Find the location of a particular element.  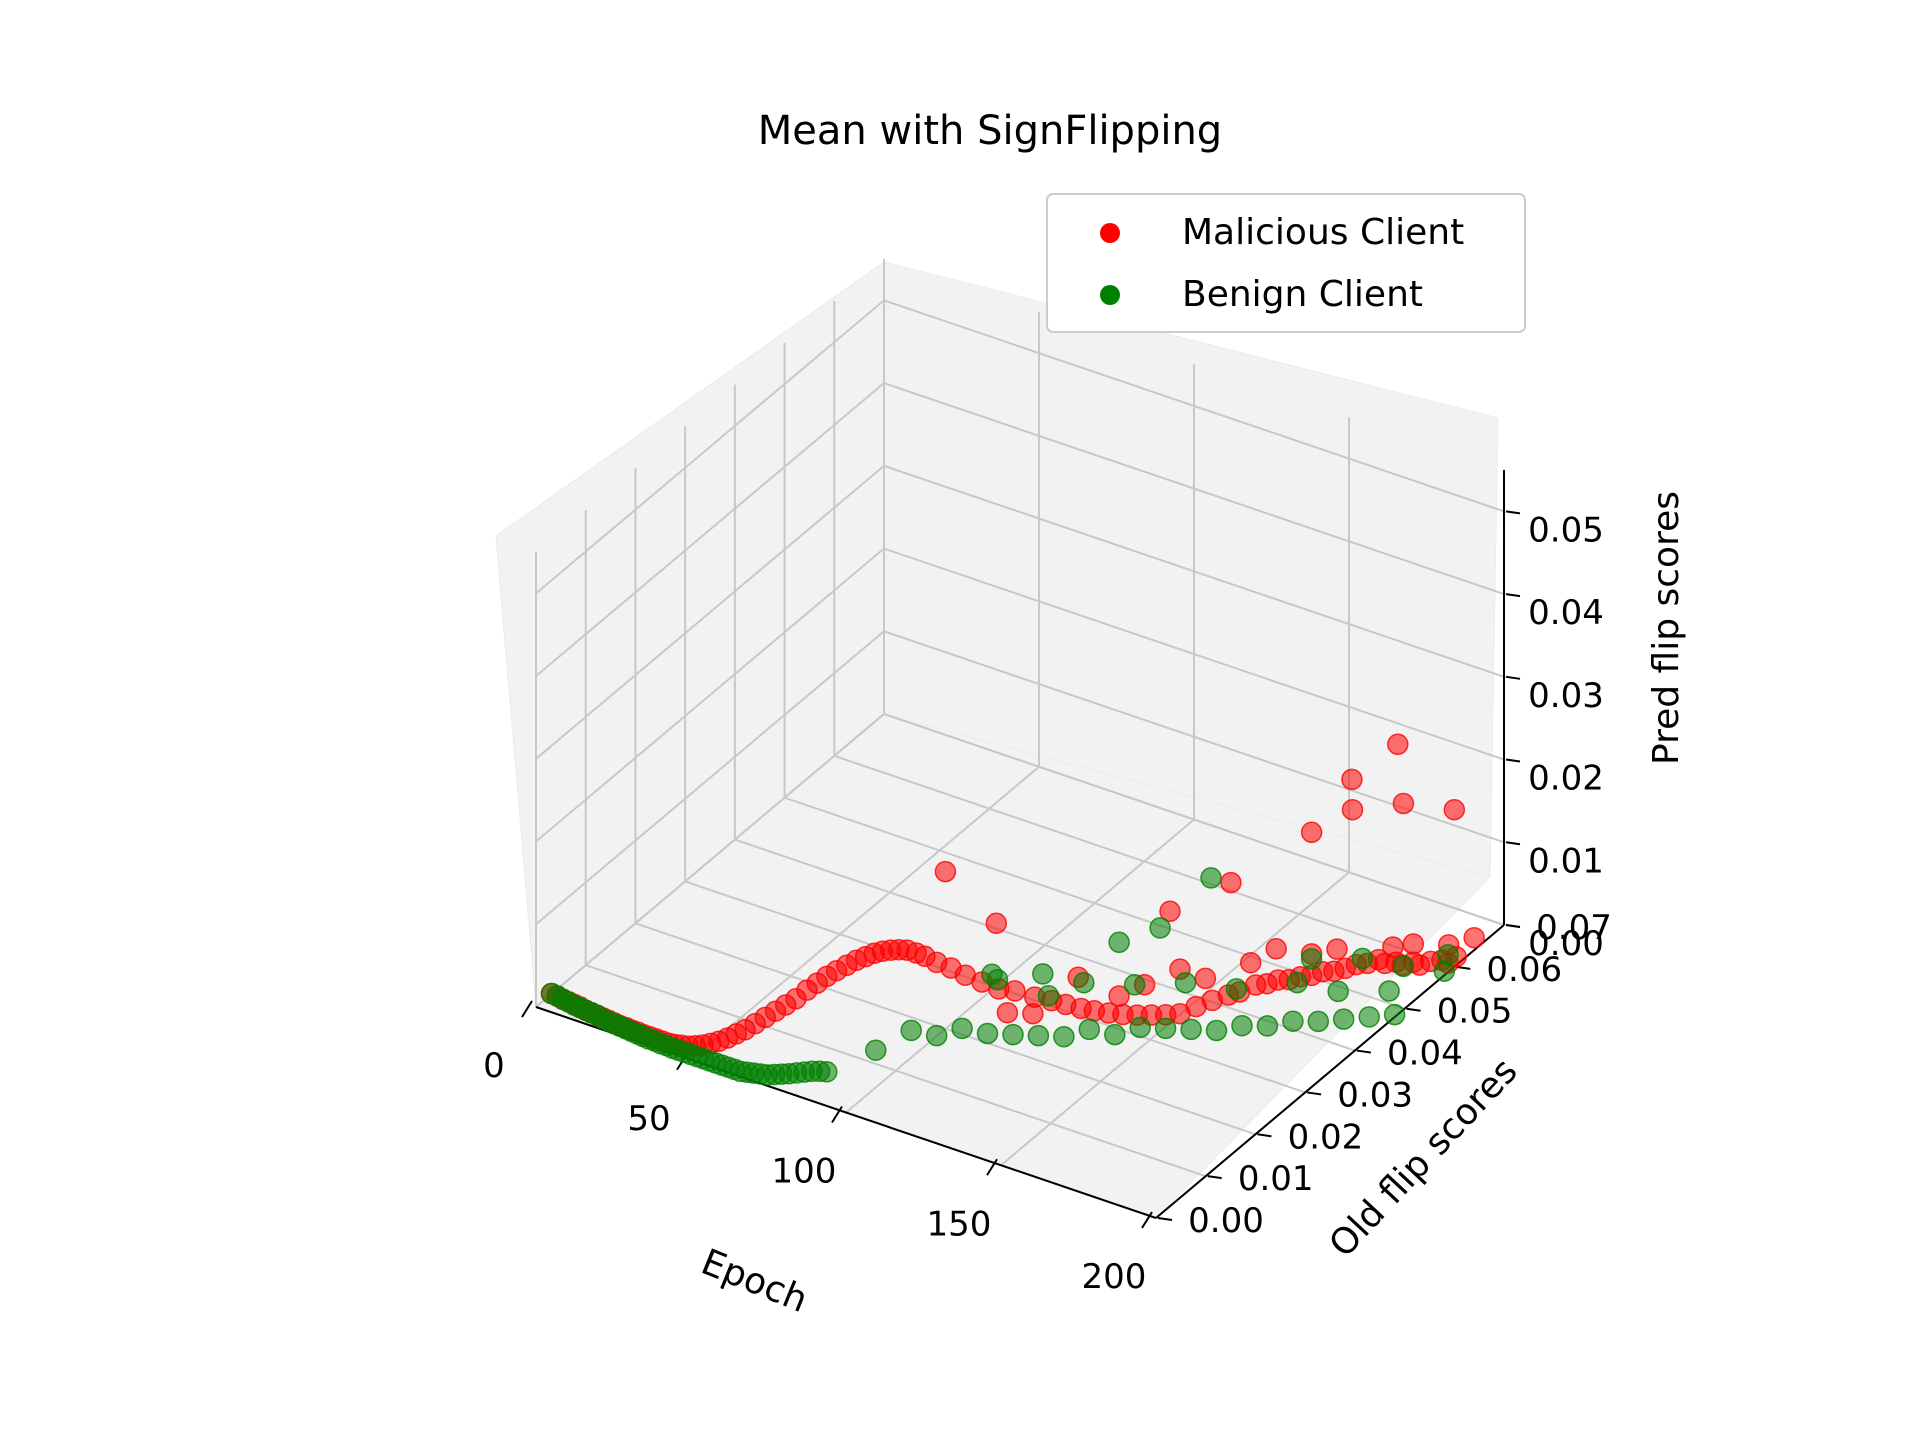

y-tick-label: 0.02 is located at coordinates (1326, 1137).